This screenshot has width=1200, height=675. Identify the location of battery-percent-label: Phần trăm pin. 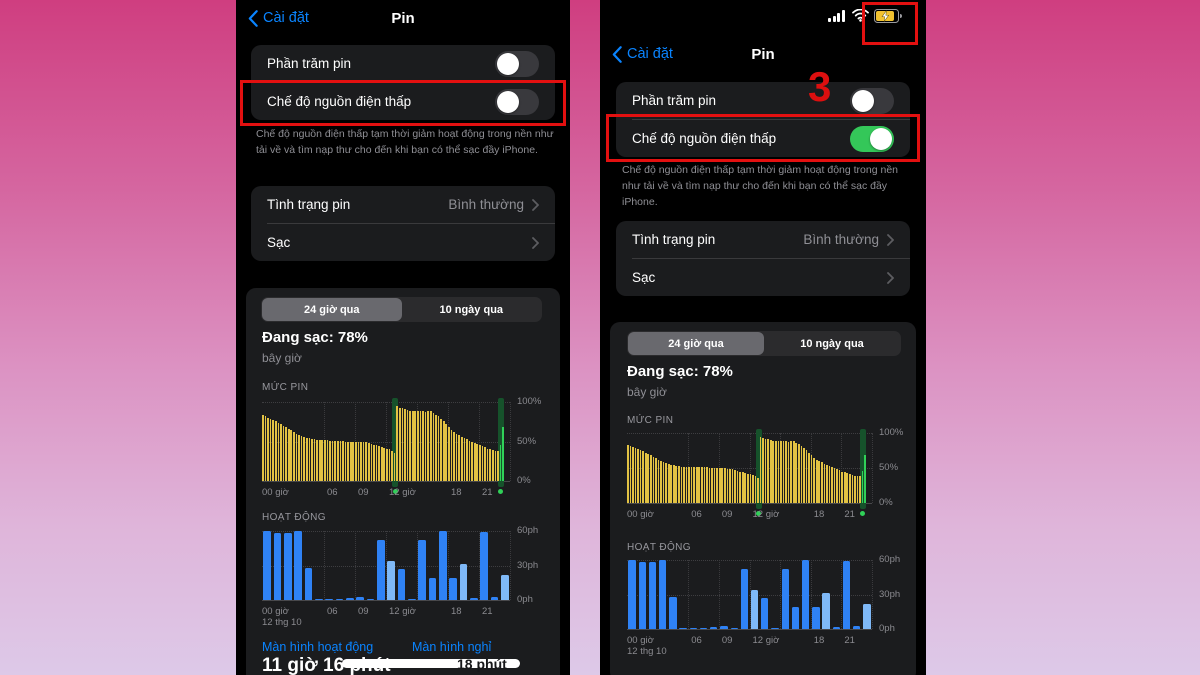
(309, 63).